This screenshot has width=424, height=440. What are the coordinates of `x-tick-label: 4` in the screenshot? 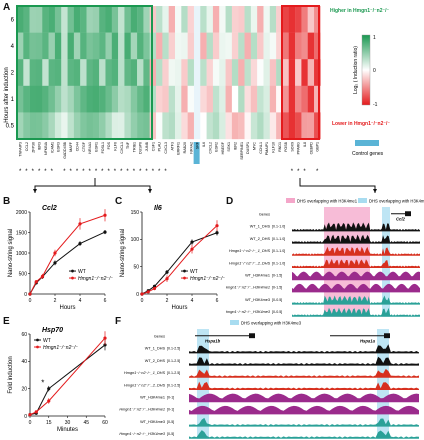 It's located at (192, 301).